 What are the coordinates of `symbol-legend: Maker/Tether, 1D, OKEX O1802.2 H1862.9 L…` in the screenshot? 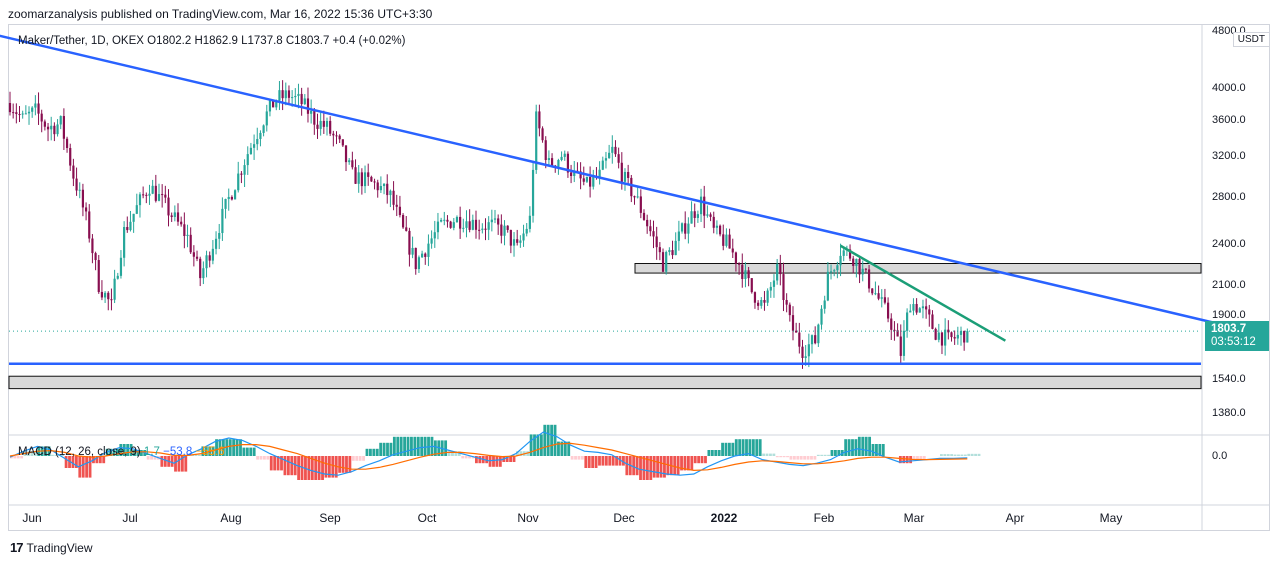 It's located at (211, 41).